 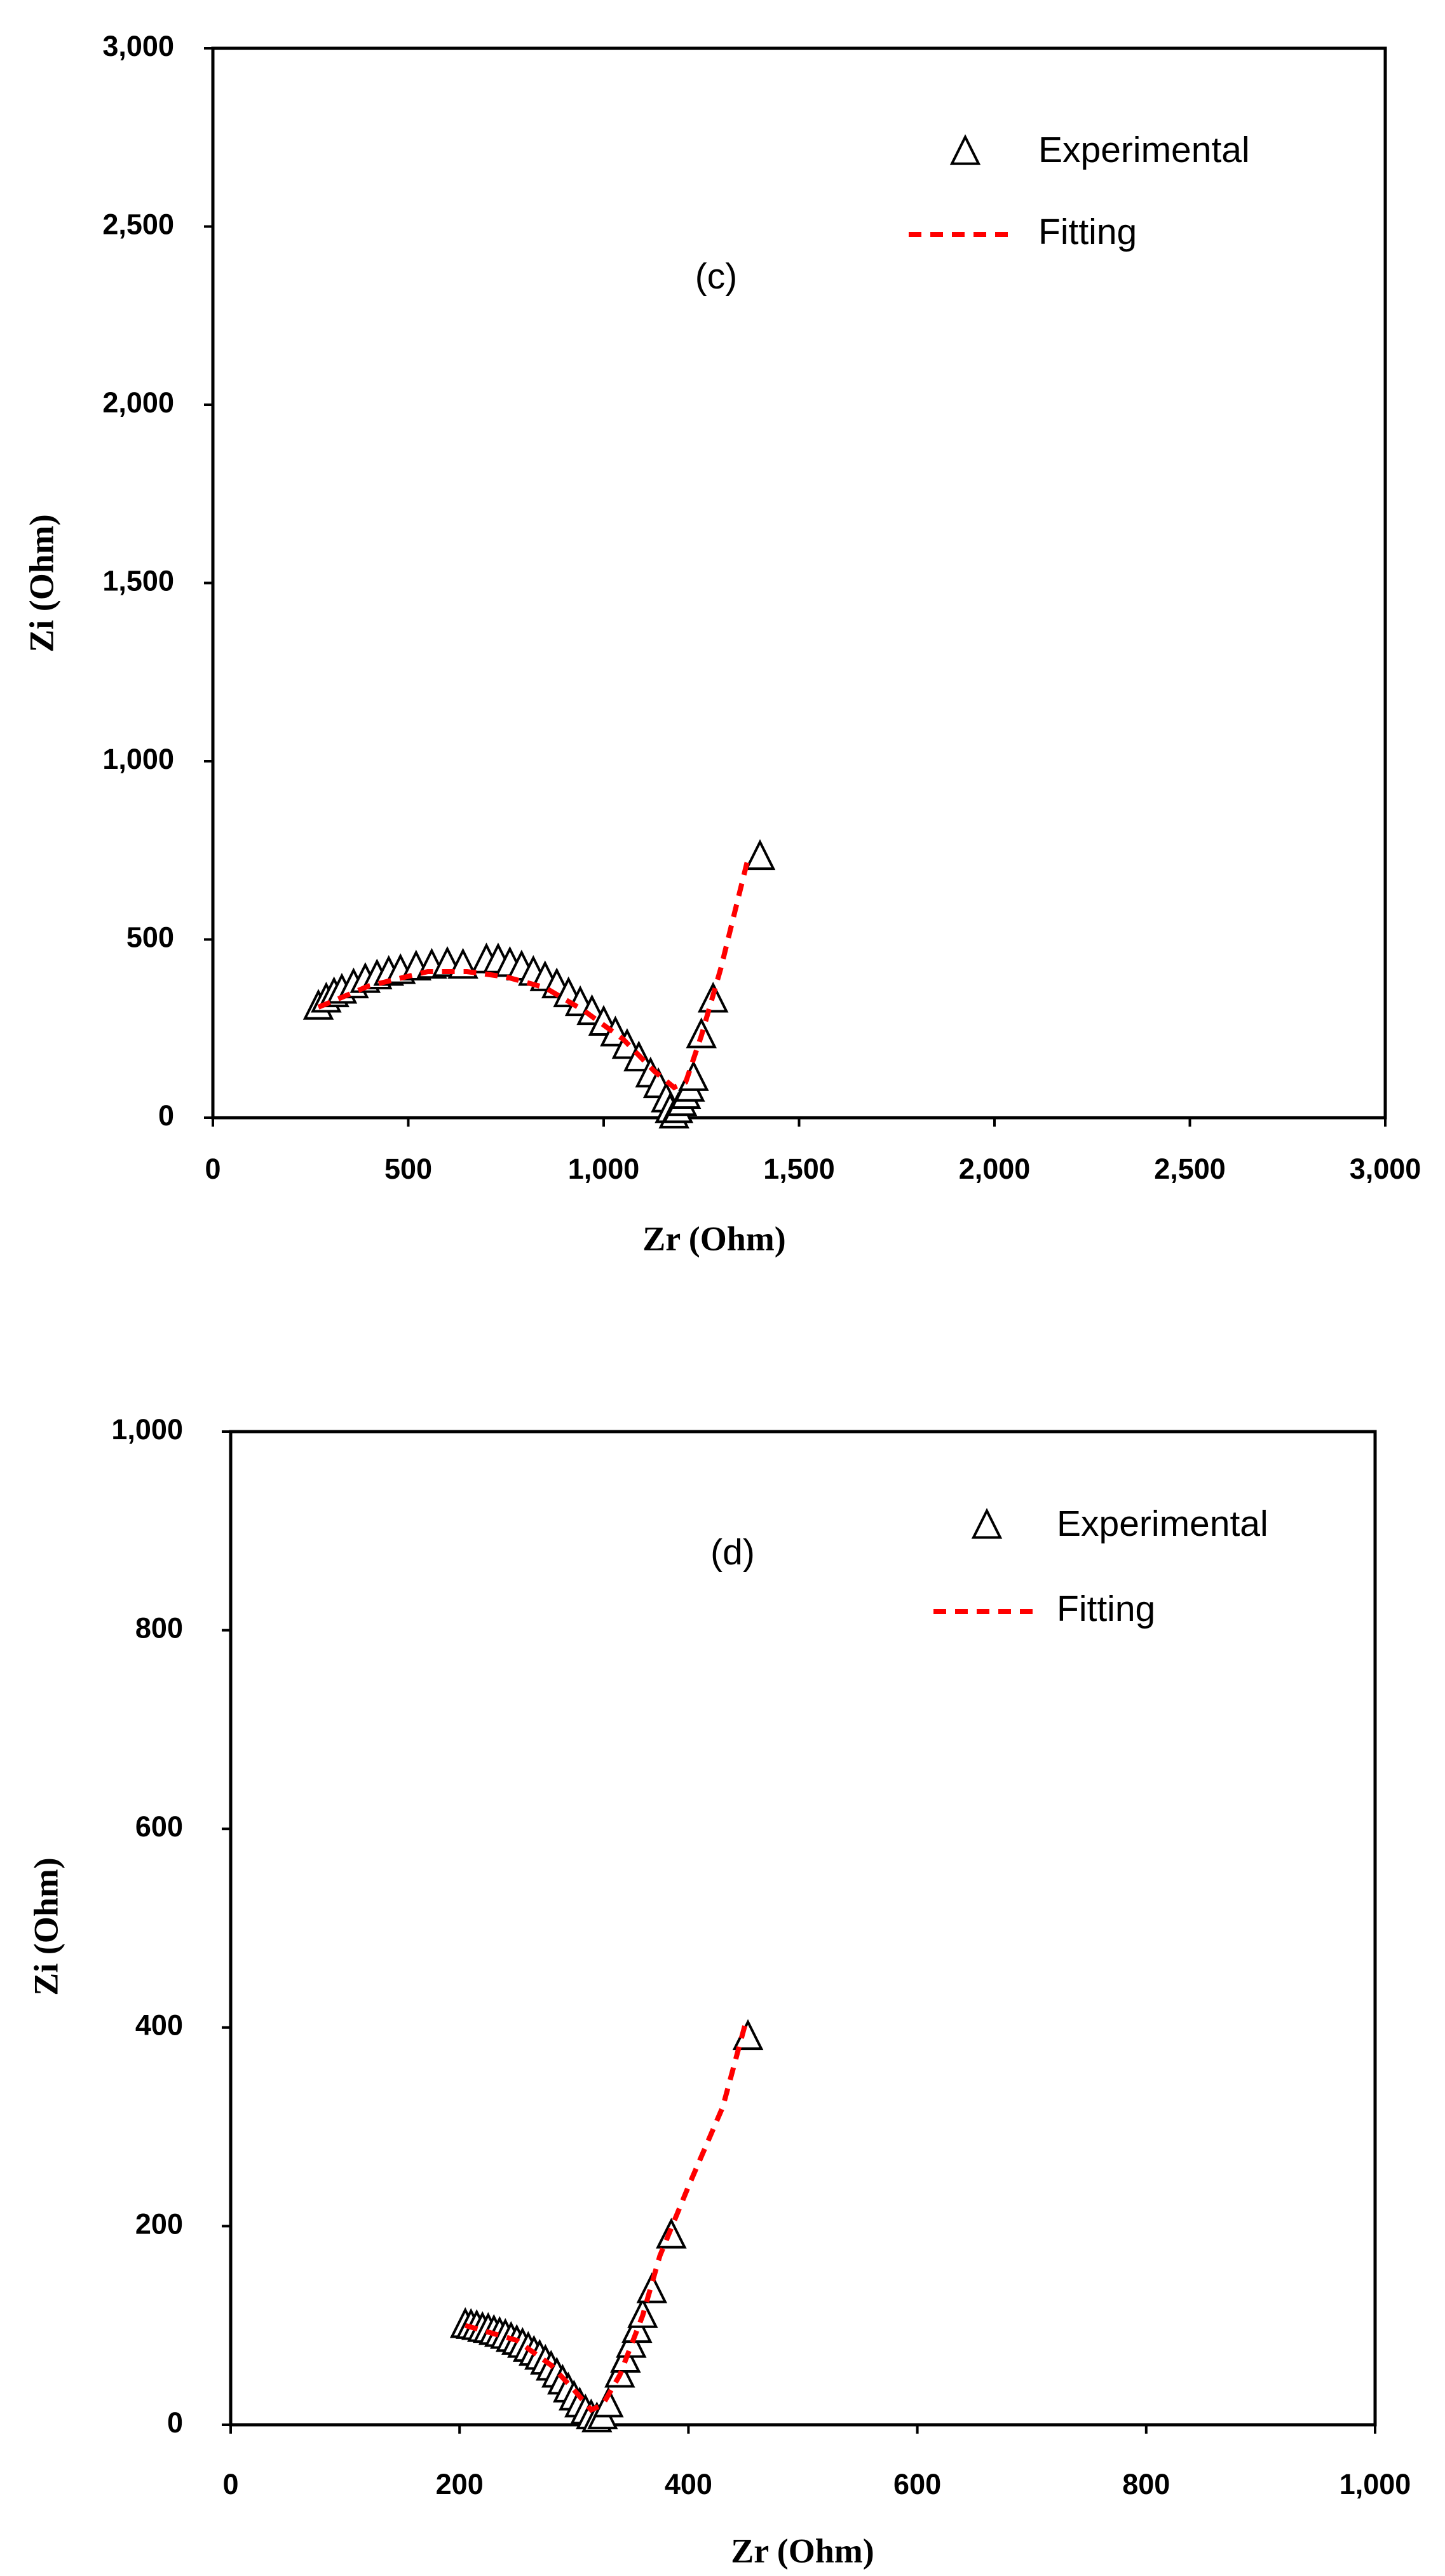 I want to click on x-tick-label: 400, so click(x=688, y=2484).